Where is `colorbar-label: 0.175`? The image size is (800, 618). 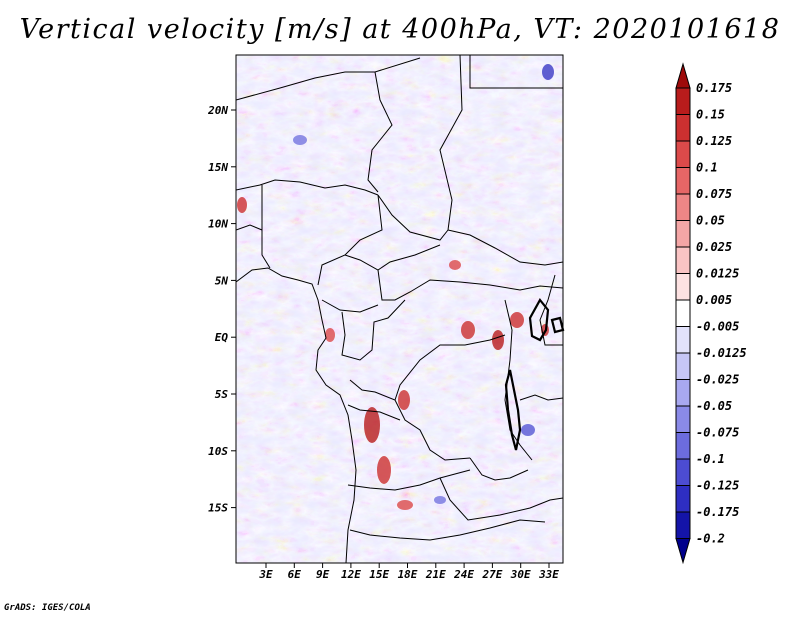 colorbar-label: 0.175 is located at coordinates (714, 88).